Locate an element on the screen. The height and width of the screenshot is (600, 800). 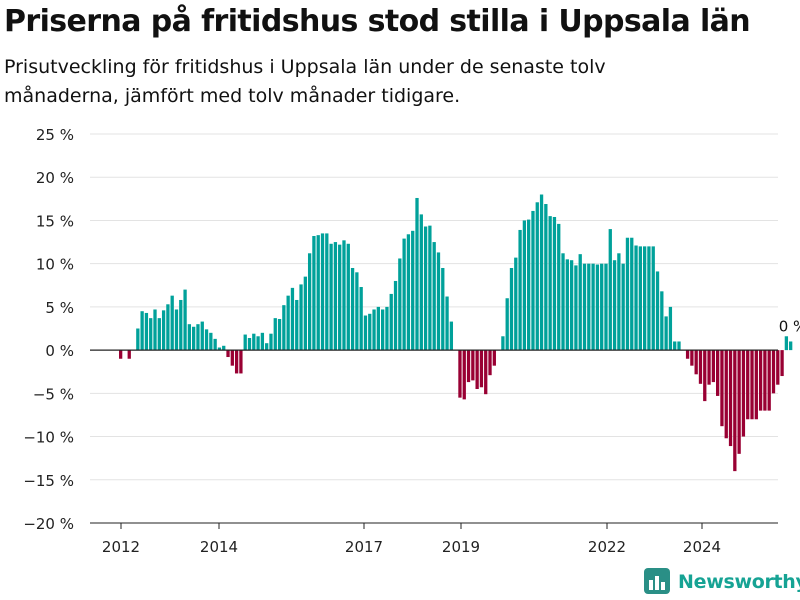
y-tick-label: 10 % is located at coordinates (55, 265).